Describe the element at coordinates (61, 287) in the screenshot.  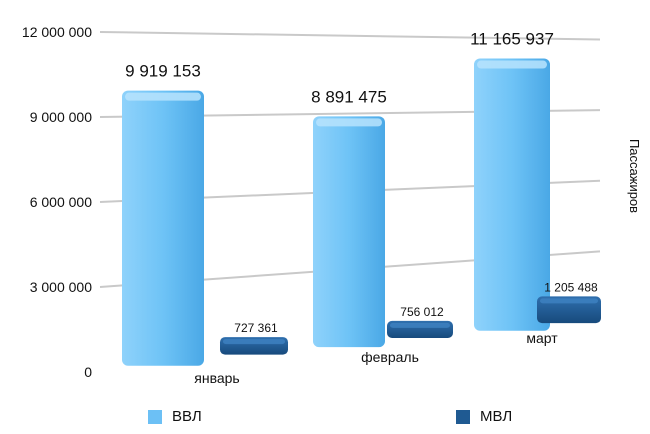
I see `y-tick-label: 3 000 000` at that location.